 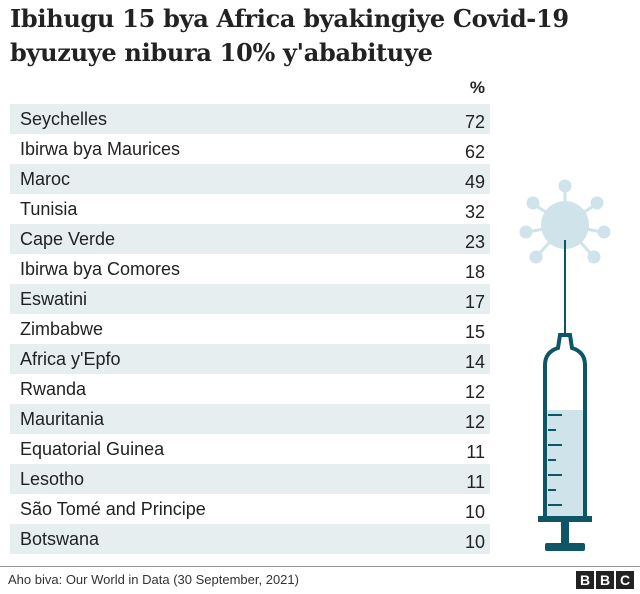 What do you see at coordinates (45, 178) in the screenshot?
I see `country: Maroc` at bounding box center [45, 178].